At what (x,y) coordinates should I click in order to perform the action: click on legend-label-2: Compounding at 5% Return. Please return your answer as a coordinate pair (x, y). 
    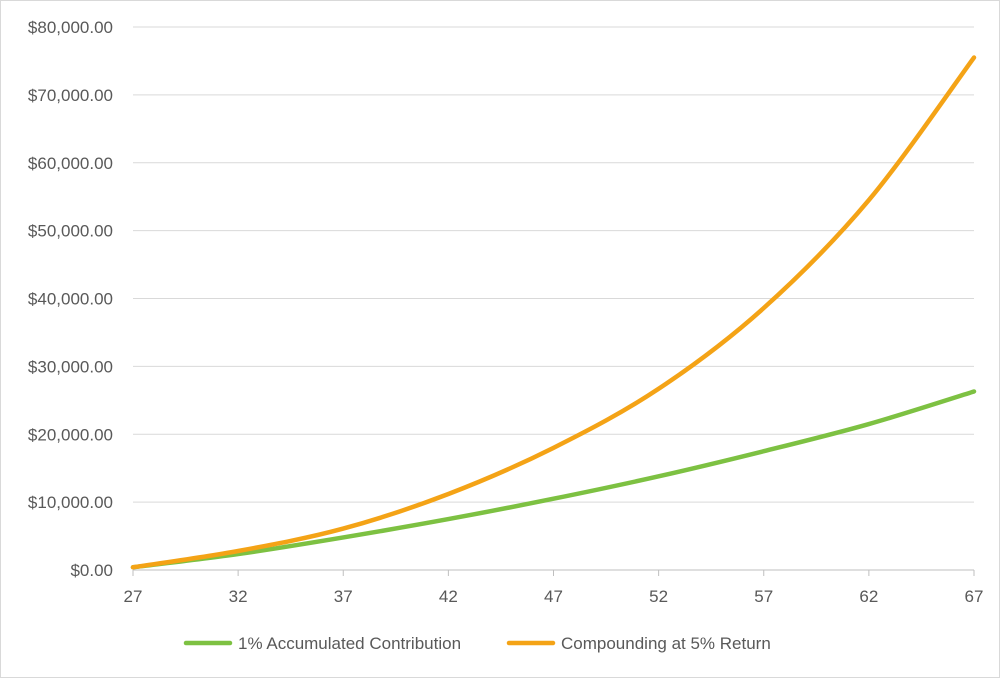
    Looking at the image, I should click on (666, 643).